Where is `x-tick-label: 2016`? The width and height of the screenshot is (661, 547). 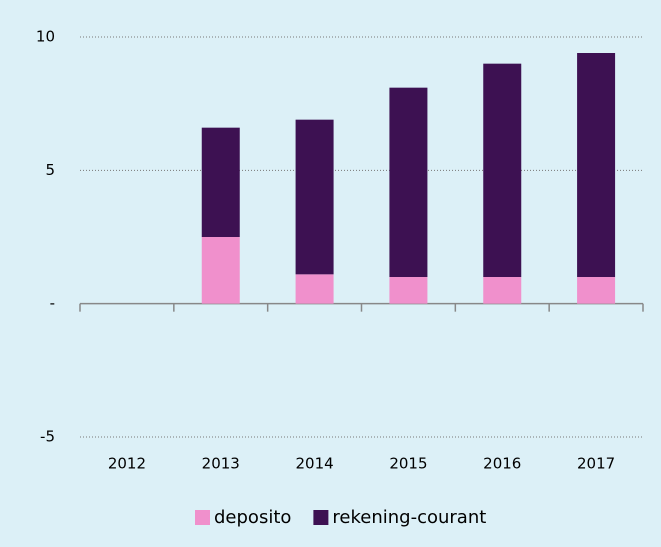
x-tick-label: 2016 is located at coordinates (502, 464).